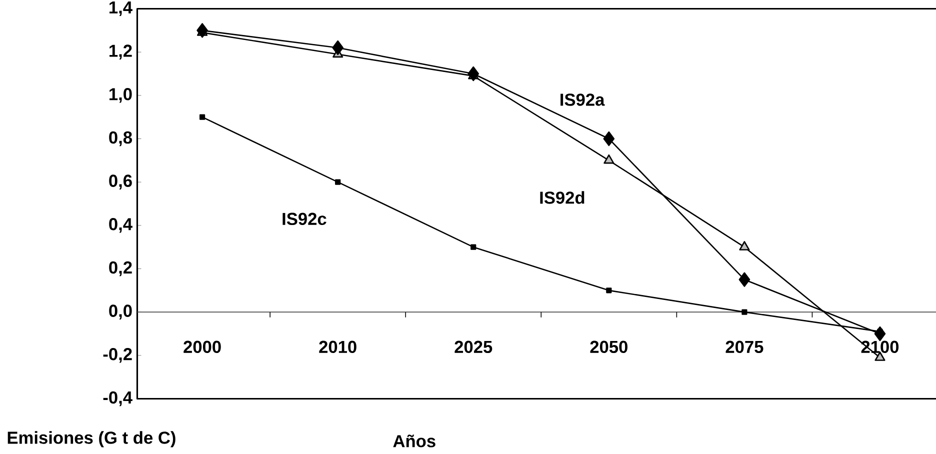 The height and width of the screenshot is (454, 936). I want to click on y-tick-label: 0,4, so click(120, 225).